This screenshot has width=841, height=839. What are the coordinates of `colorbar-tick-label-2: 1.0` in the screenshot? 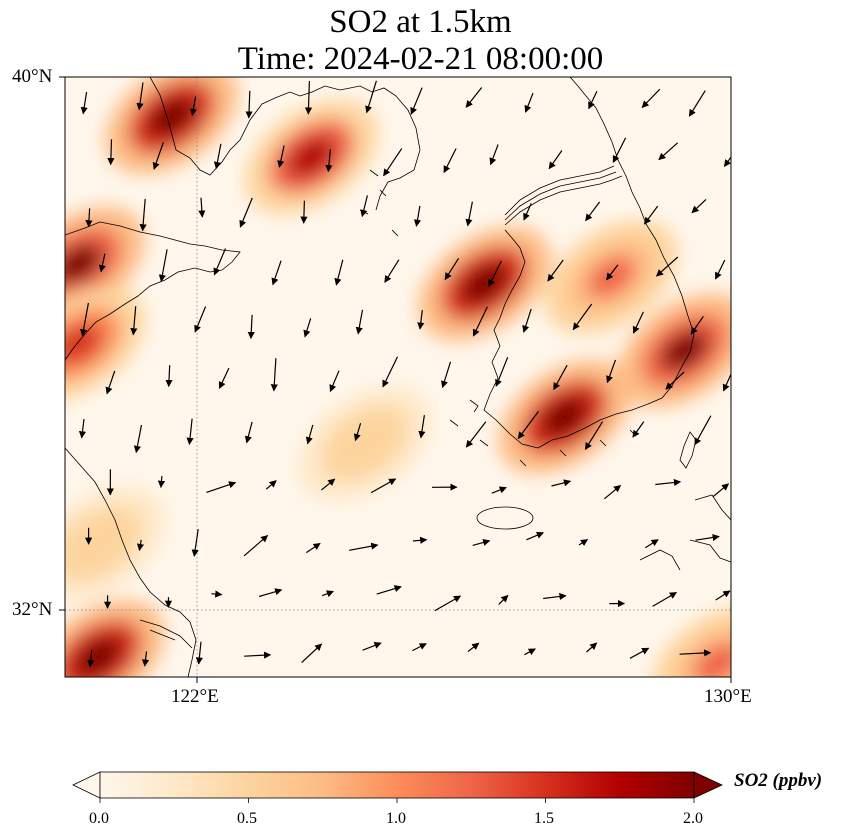 It's located at (396, 818).